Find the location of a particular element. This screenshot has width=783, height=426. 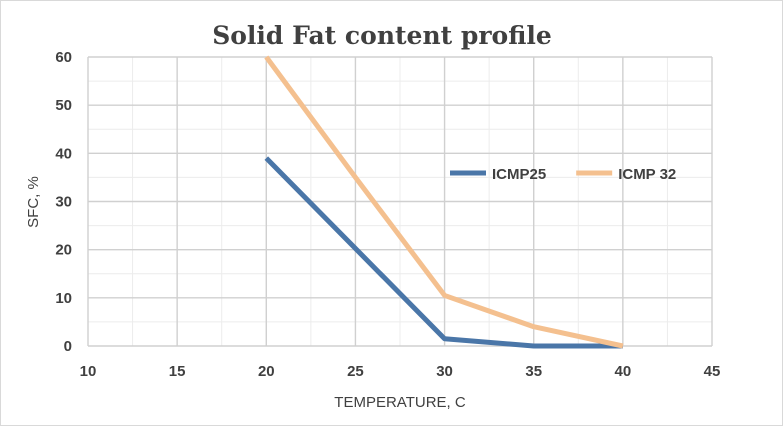

x-axis-label: TEMPERATURE, C is located at coordinates (400, 402).